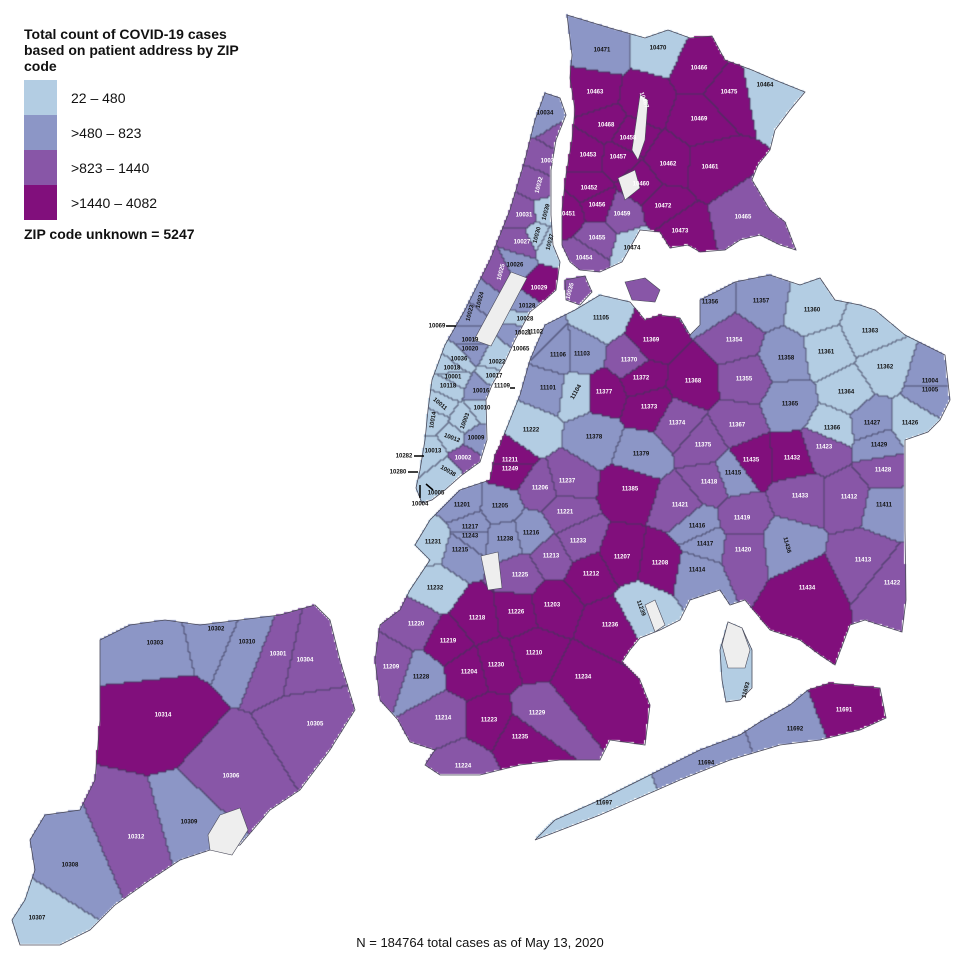 This screenshot has width=960, height=960. Describe the element at coordinates (792, 459) in the screenshot. I see `zip-label: 11432` at that location.